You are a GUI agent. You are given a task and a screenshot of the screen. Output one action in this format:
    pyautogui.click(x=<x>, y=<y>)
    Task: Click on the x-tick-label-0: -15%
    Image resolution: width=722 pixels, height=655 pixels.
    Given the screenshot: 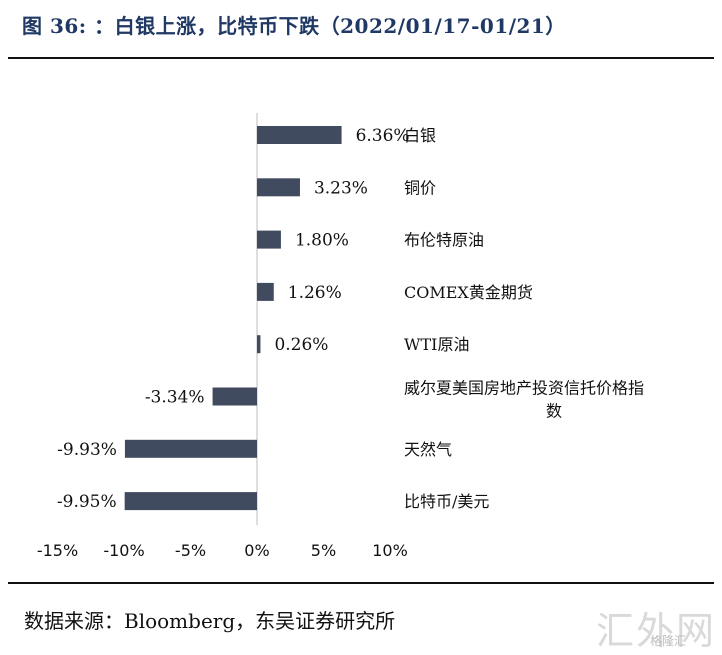 What is the action you would take?
    pyautogui.click(x=57, y=550)
    